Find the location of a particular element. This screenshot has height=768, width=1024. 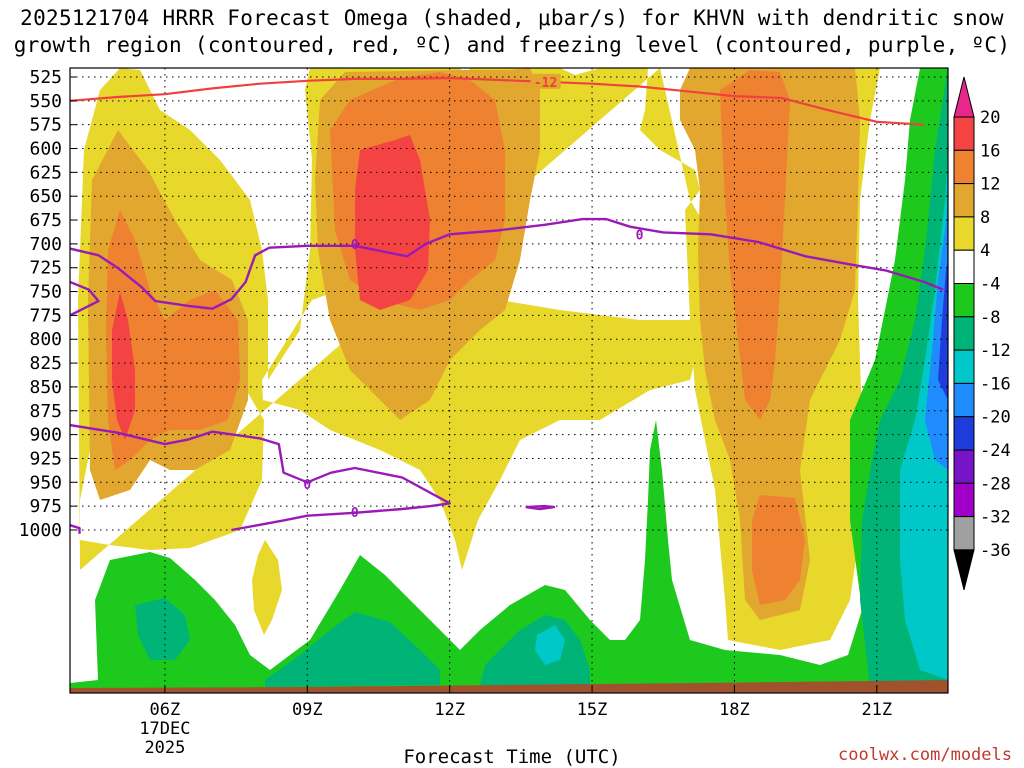

colorbar-label: -8 is located at coordinates (990, 318).